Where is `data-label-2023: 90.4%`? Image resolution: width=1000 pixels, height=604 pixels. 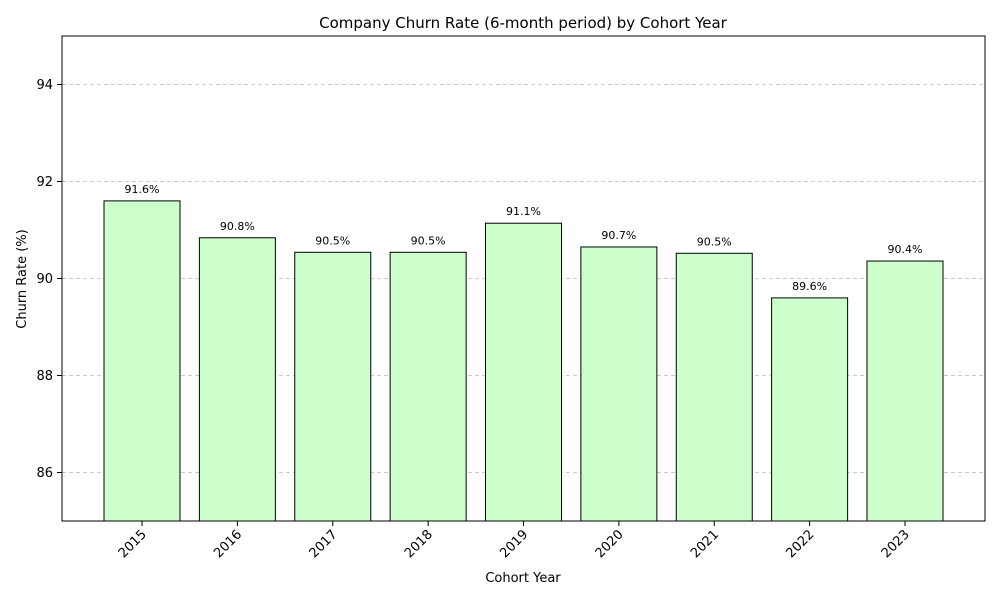
data-label-2023: 90.4% is located at coordinates (905, 249).